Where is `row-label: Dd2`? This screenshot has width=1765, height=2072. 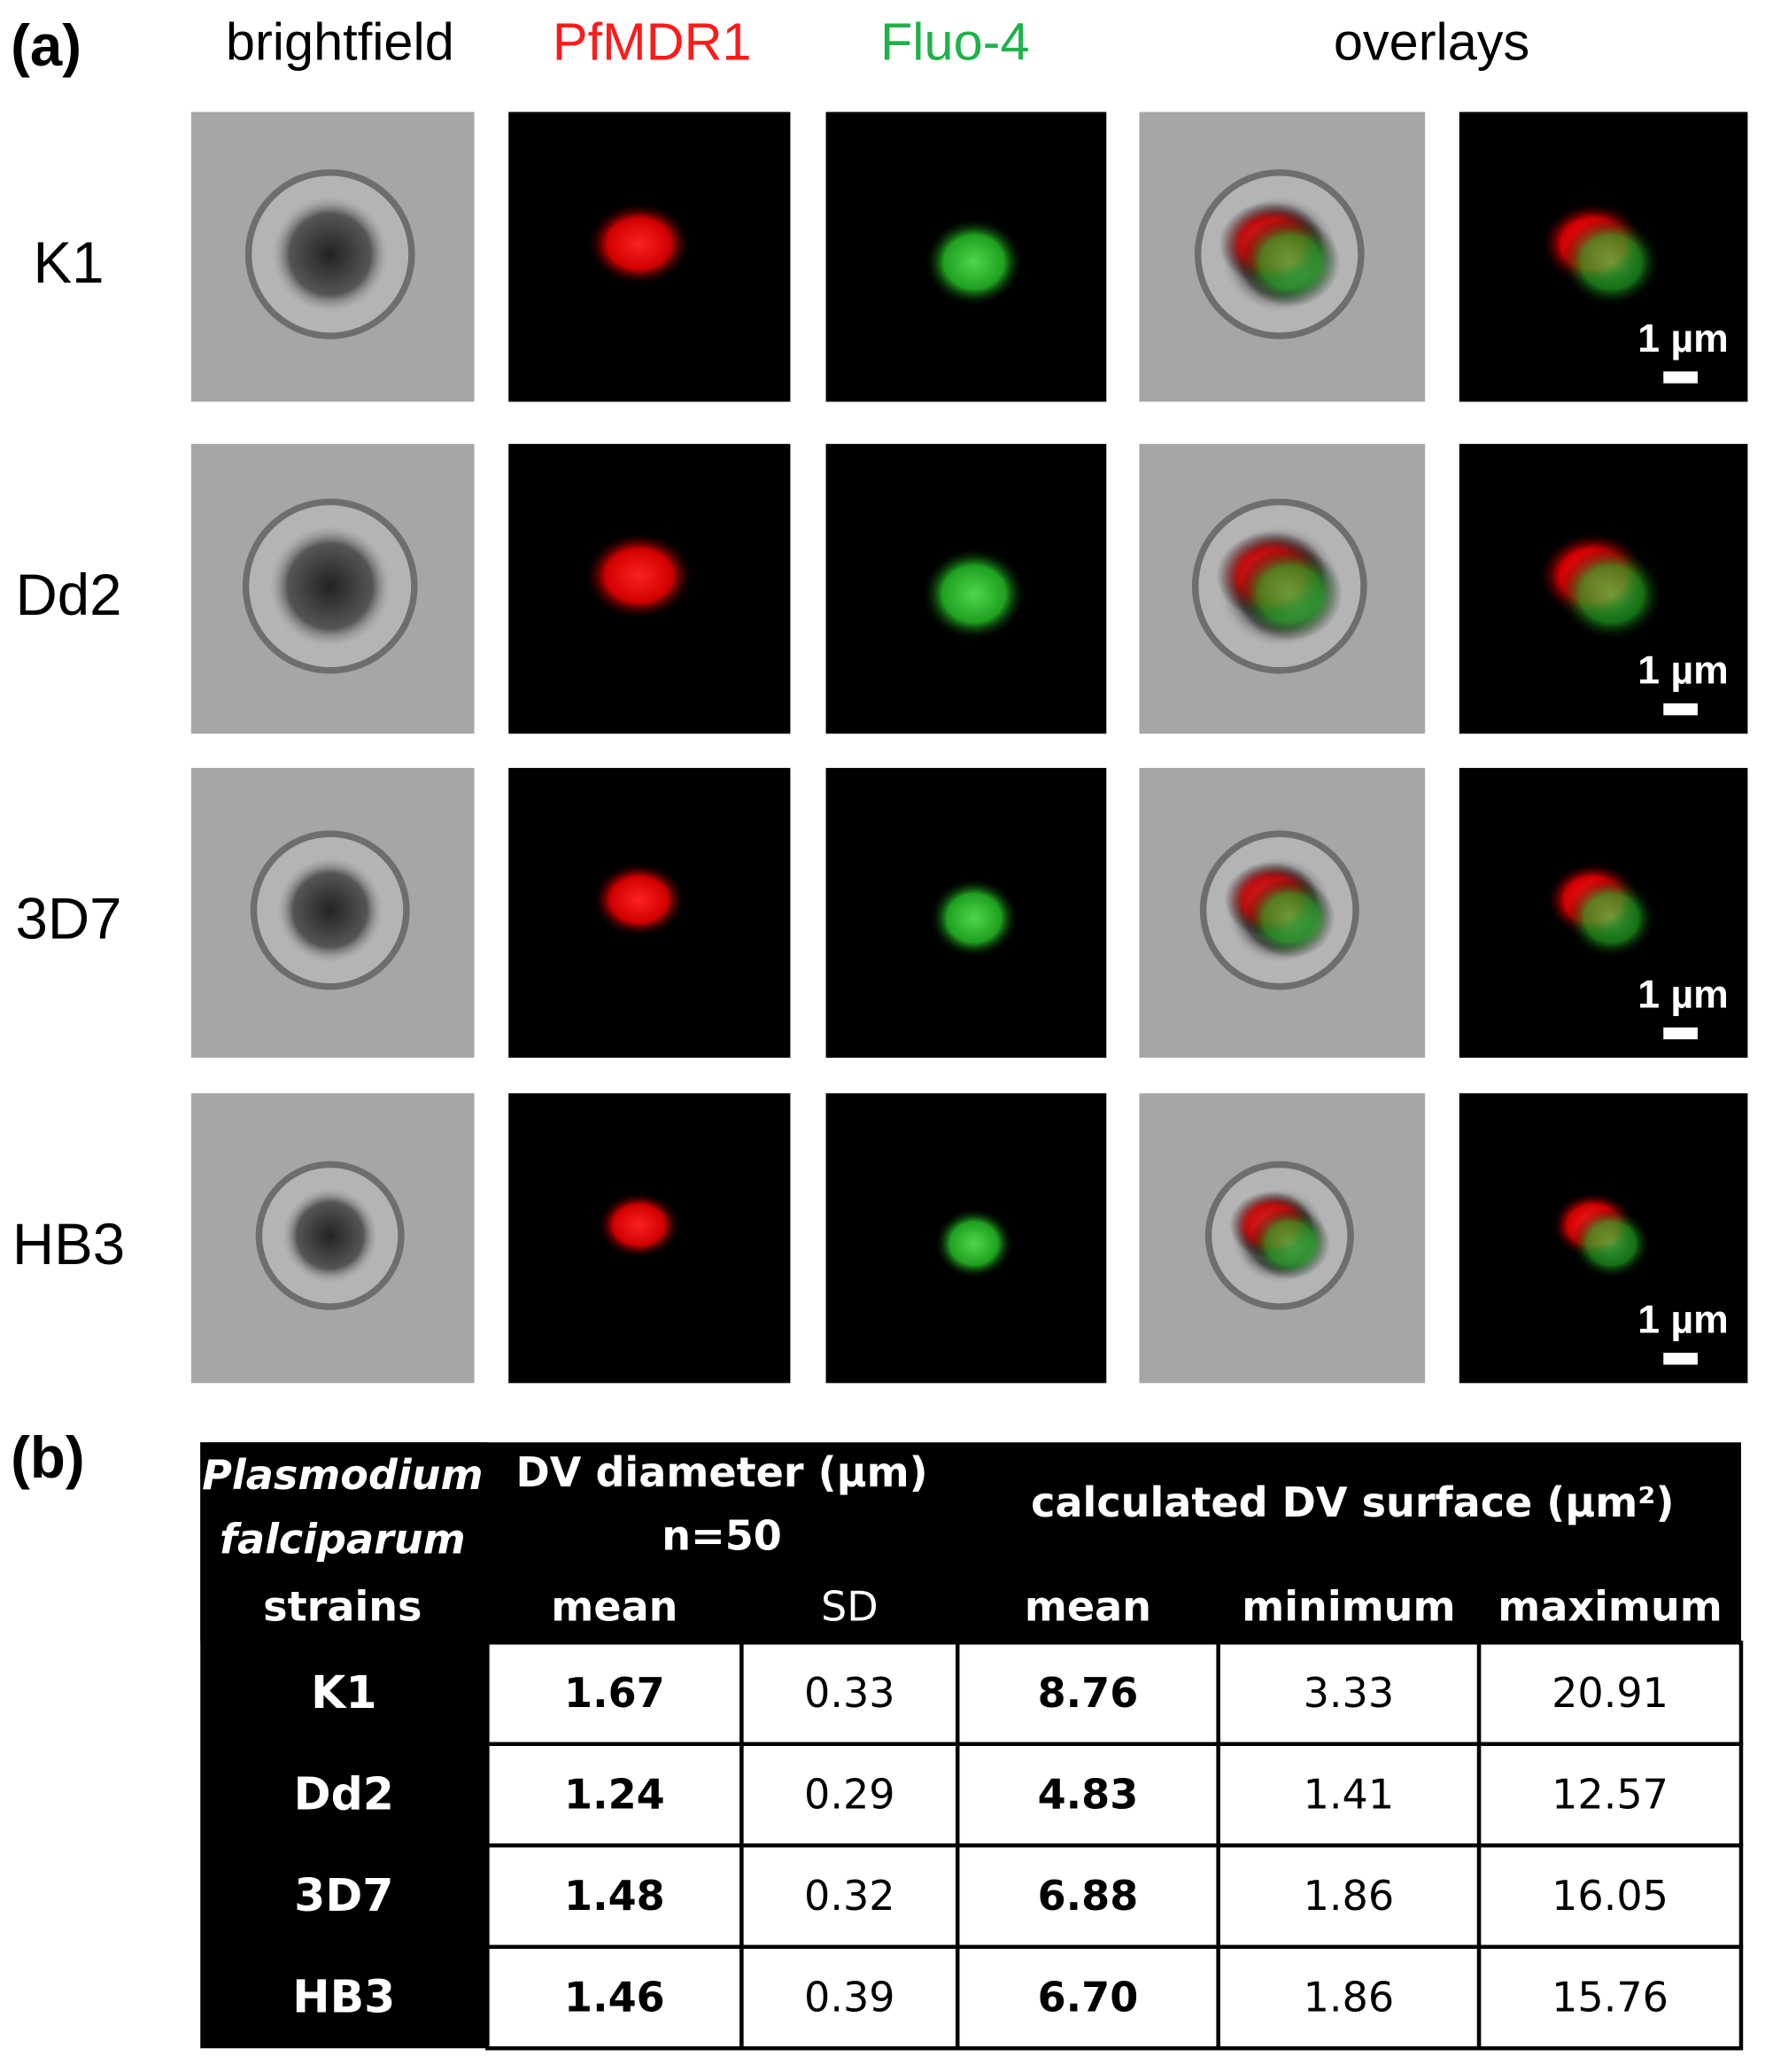 row-label: Dd2 is located at coordinates (69, 595).